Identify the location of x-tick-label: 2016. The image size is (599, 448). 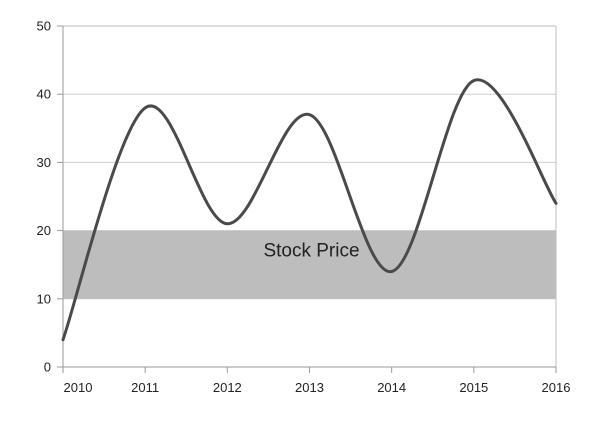
(556, 387).